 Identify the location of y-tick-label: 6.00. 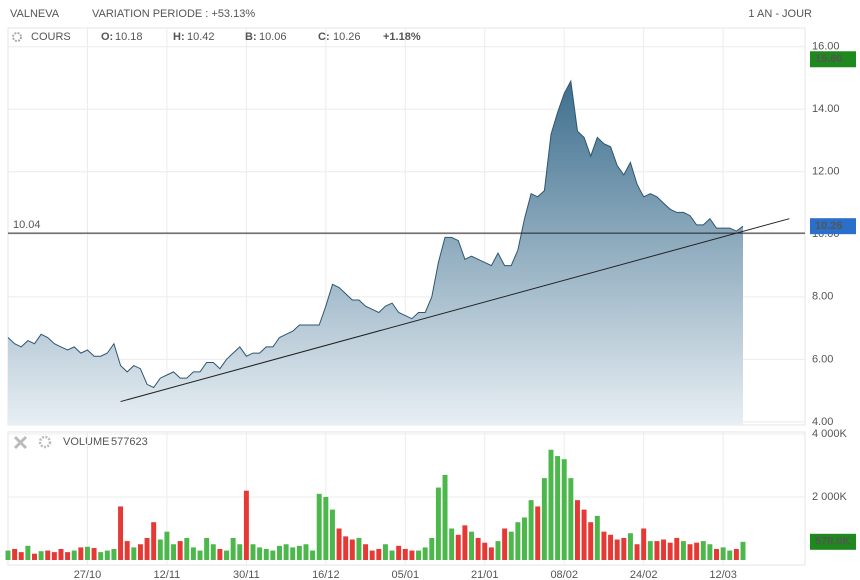
(822, 359).